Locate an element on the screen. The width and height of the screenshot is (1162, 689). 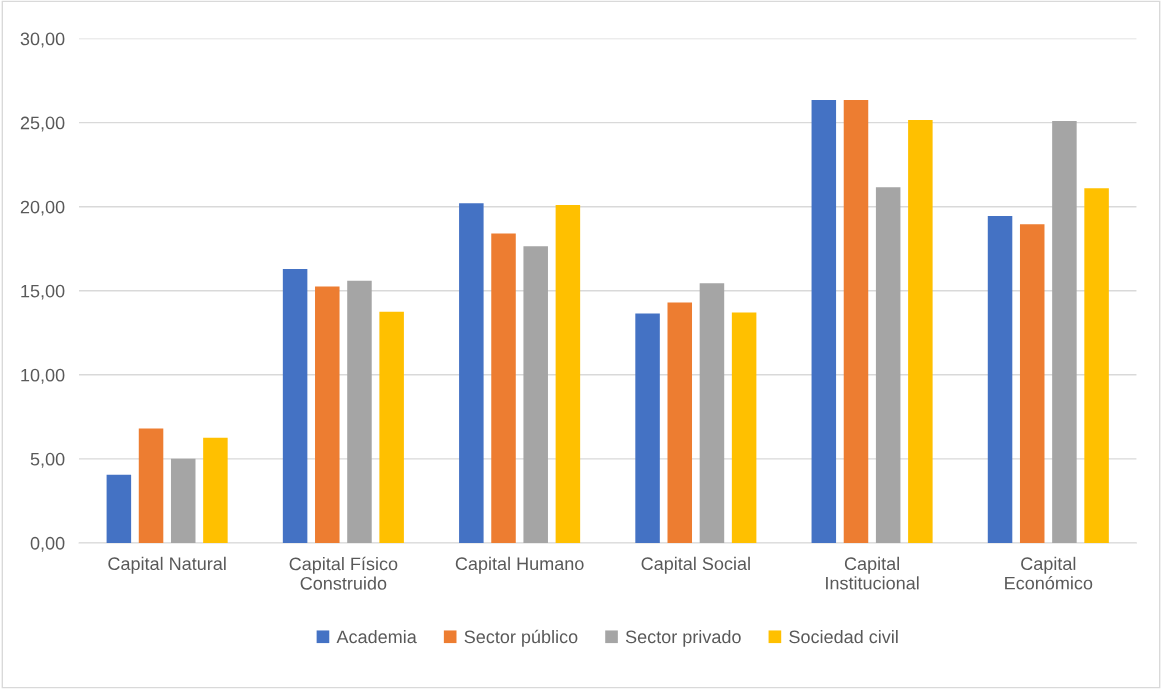
legend-label: Sociedad civil is located at coordinates (843, 637).